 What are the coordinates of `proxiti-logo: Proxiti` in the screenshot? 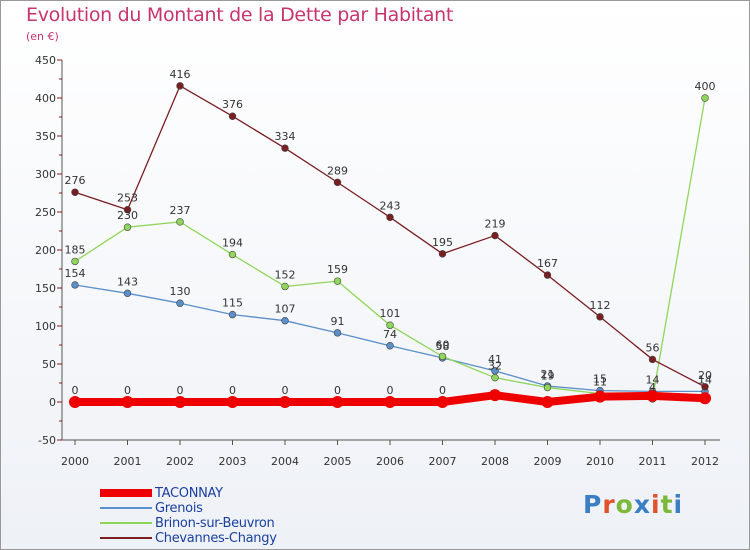 It's located at (633, 504).